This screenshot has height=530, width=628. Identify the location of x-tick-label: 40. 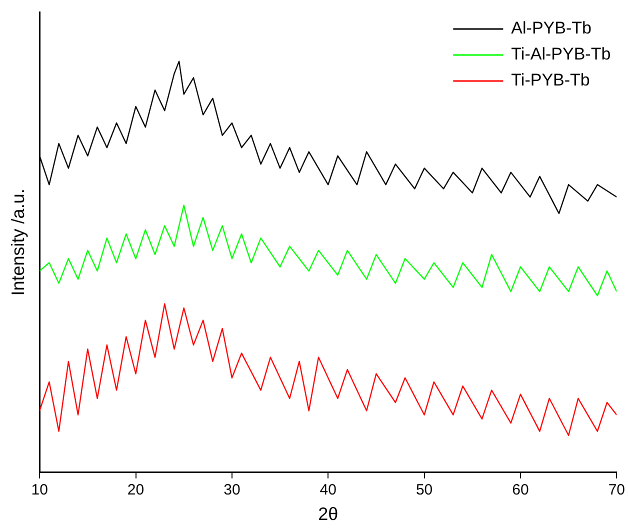
(328, 490).